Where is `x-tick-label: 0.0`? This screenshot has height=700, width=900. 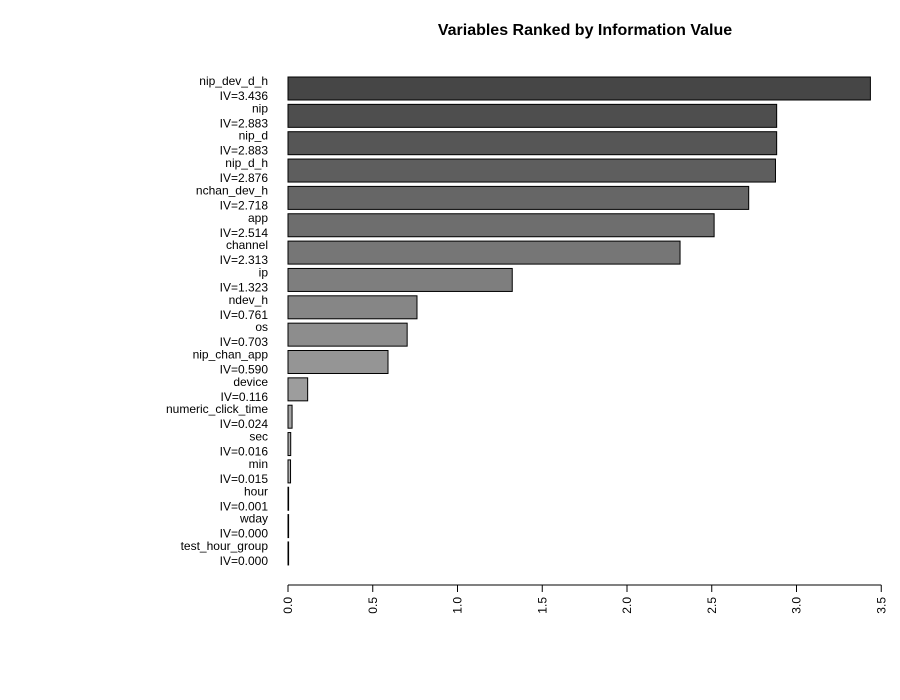
x-tick-label: 0.0 is located at coordinates (288, 605).